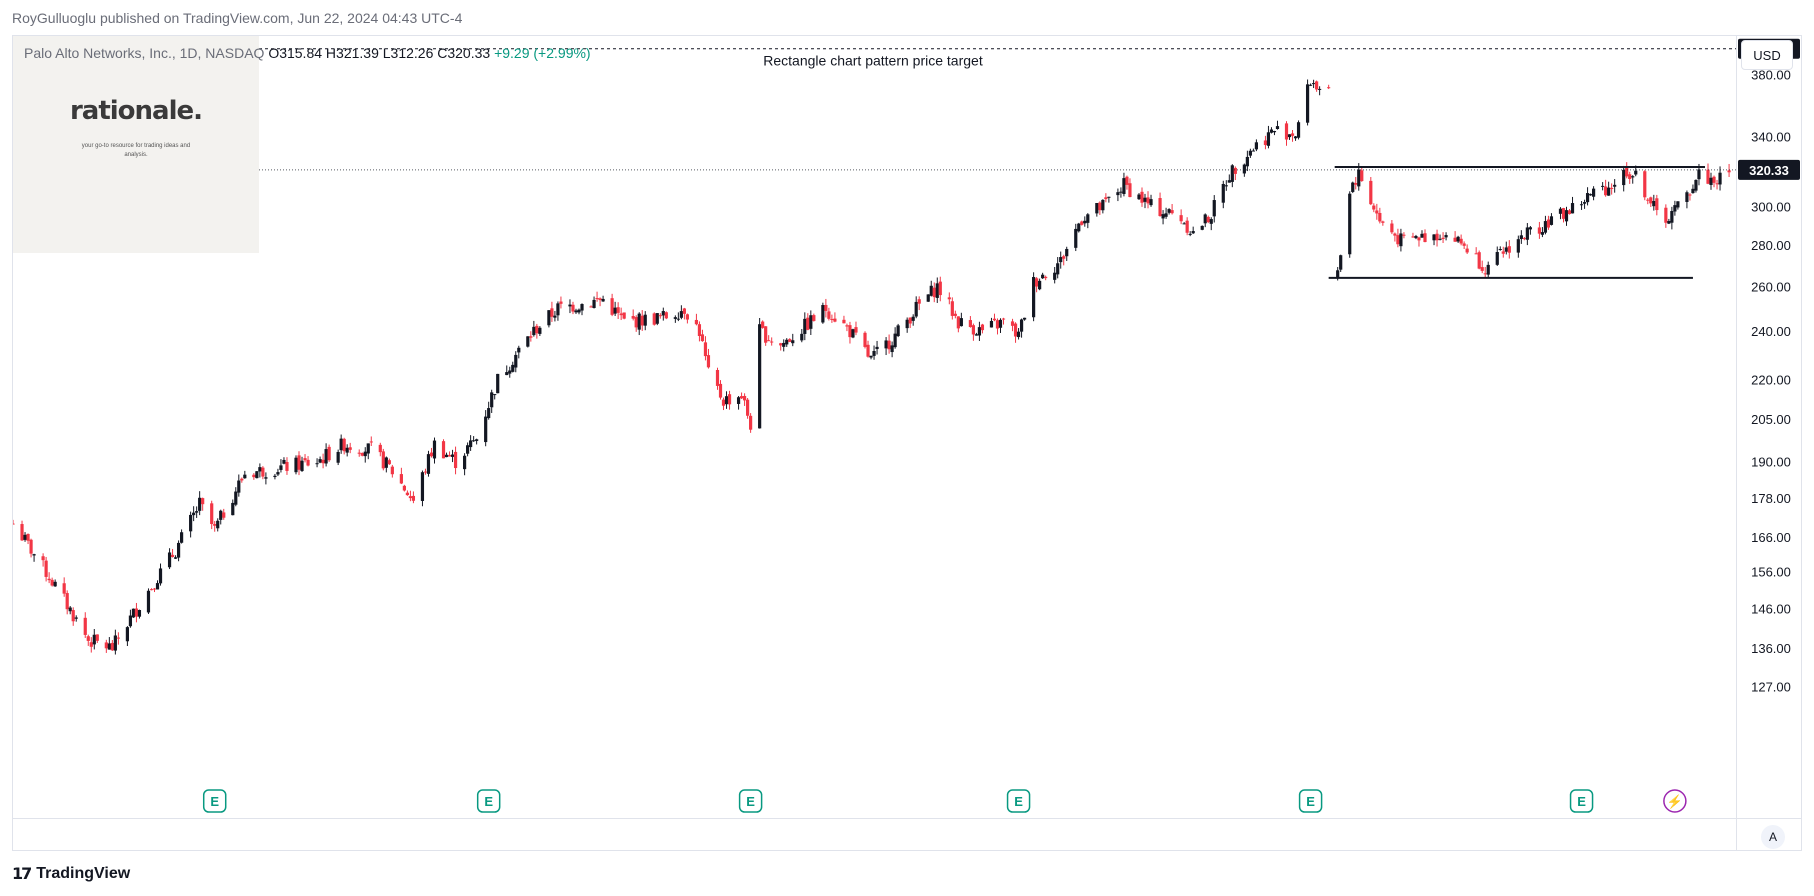  I want to click on tradingview-brand: 17 TradingView, so click(71, 873).